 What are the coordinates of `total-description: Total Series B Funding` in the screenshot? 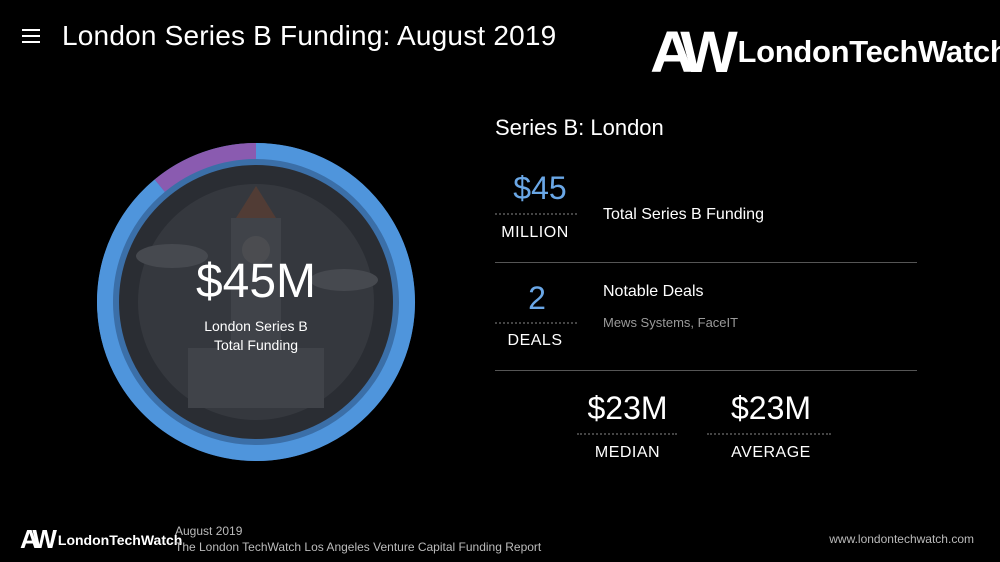 It's located at (683, 214).